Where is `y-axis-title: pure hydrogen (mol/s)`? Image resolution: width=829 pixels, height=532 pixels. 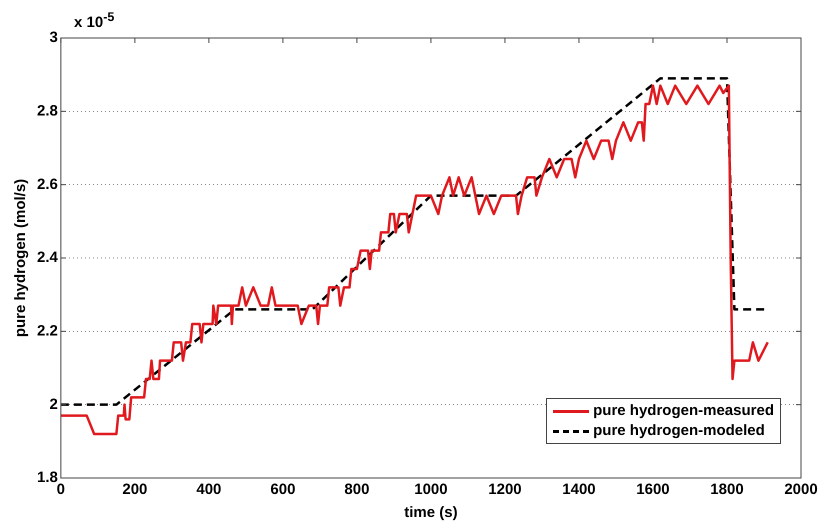
y-axis-title: pure hydrogen (mol/s) is located at coordinates (21, 258).